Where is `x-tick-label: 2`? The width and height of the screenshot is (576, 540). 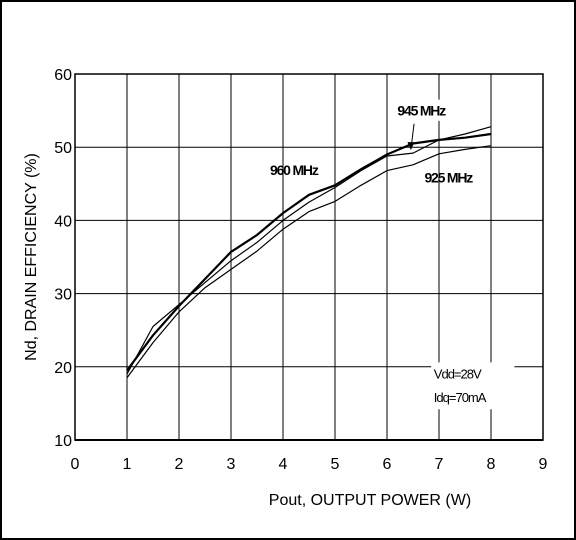 x-tick-label: 2 is located at coordinates (179, 464).